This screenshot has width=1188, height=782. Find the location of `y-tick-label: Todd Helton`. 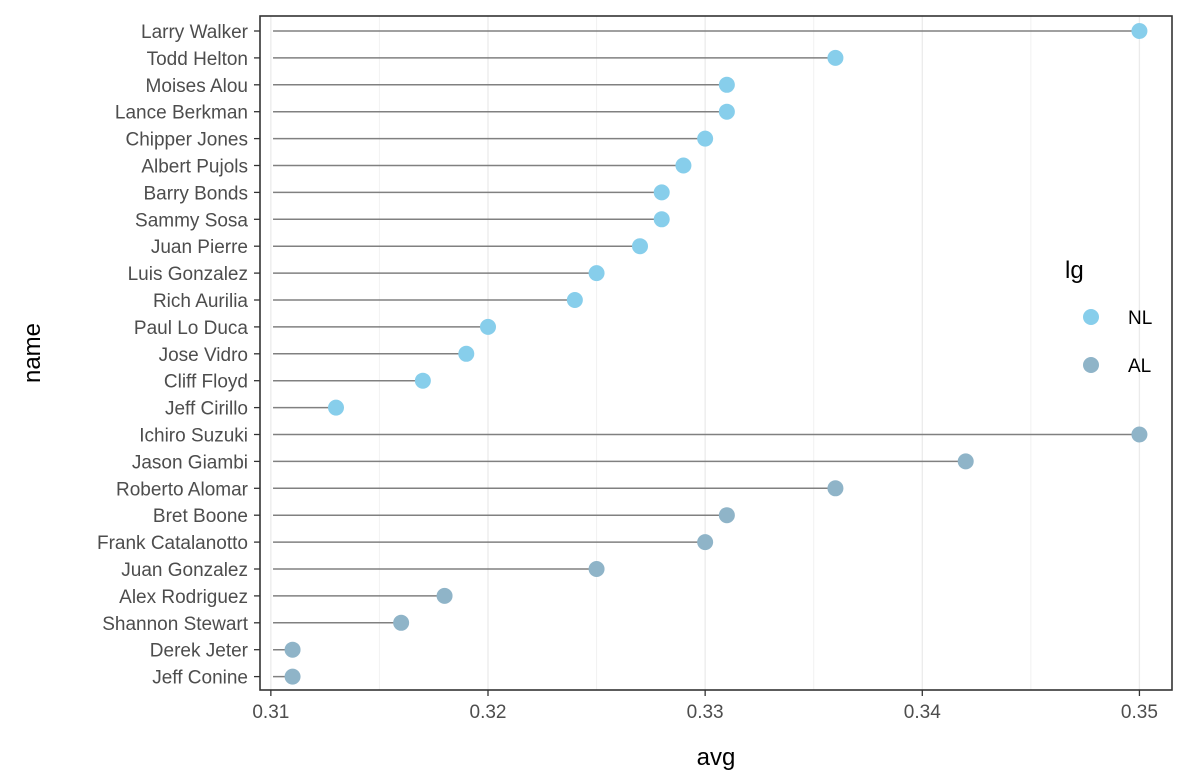

y-tick-label: Todd Helton is located at coordinates (197, 59).